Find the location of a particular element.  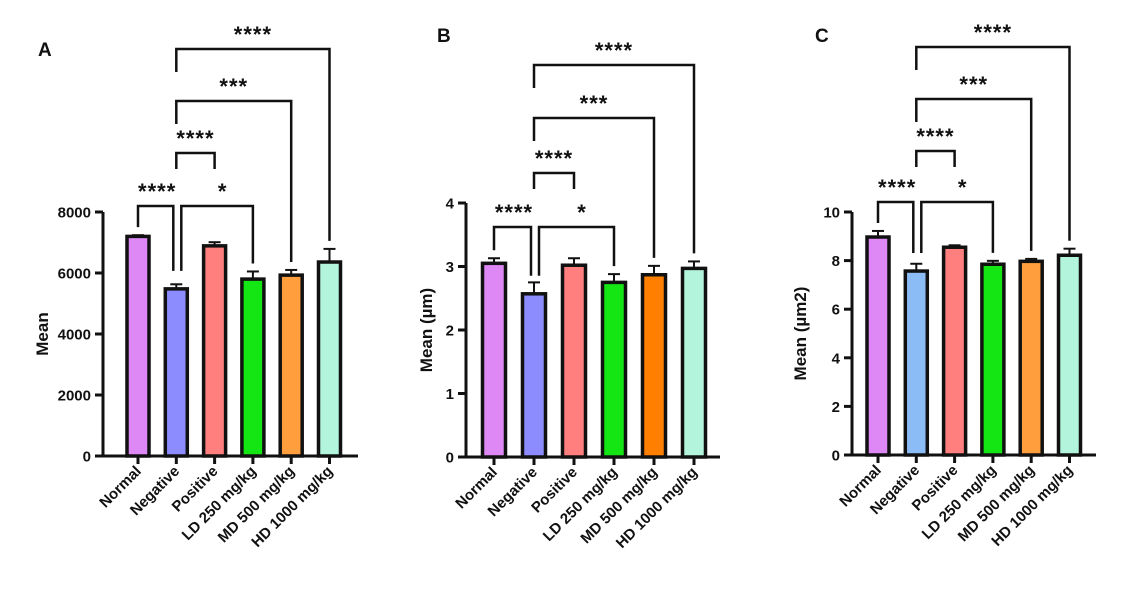

y-tick-label: 8 is located at coordinates (836, 261).